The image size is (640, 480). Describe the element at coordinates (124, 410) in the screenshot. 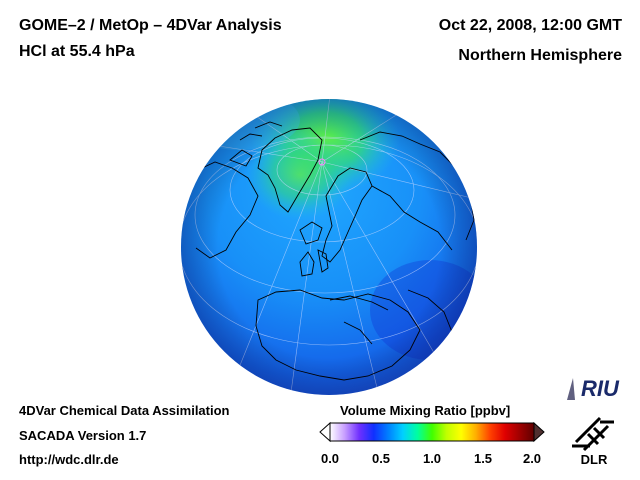

I see `footer-system: 4DVar Chemical Data Assimilation` at that location.